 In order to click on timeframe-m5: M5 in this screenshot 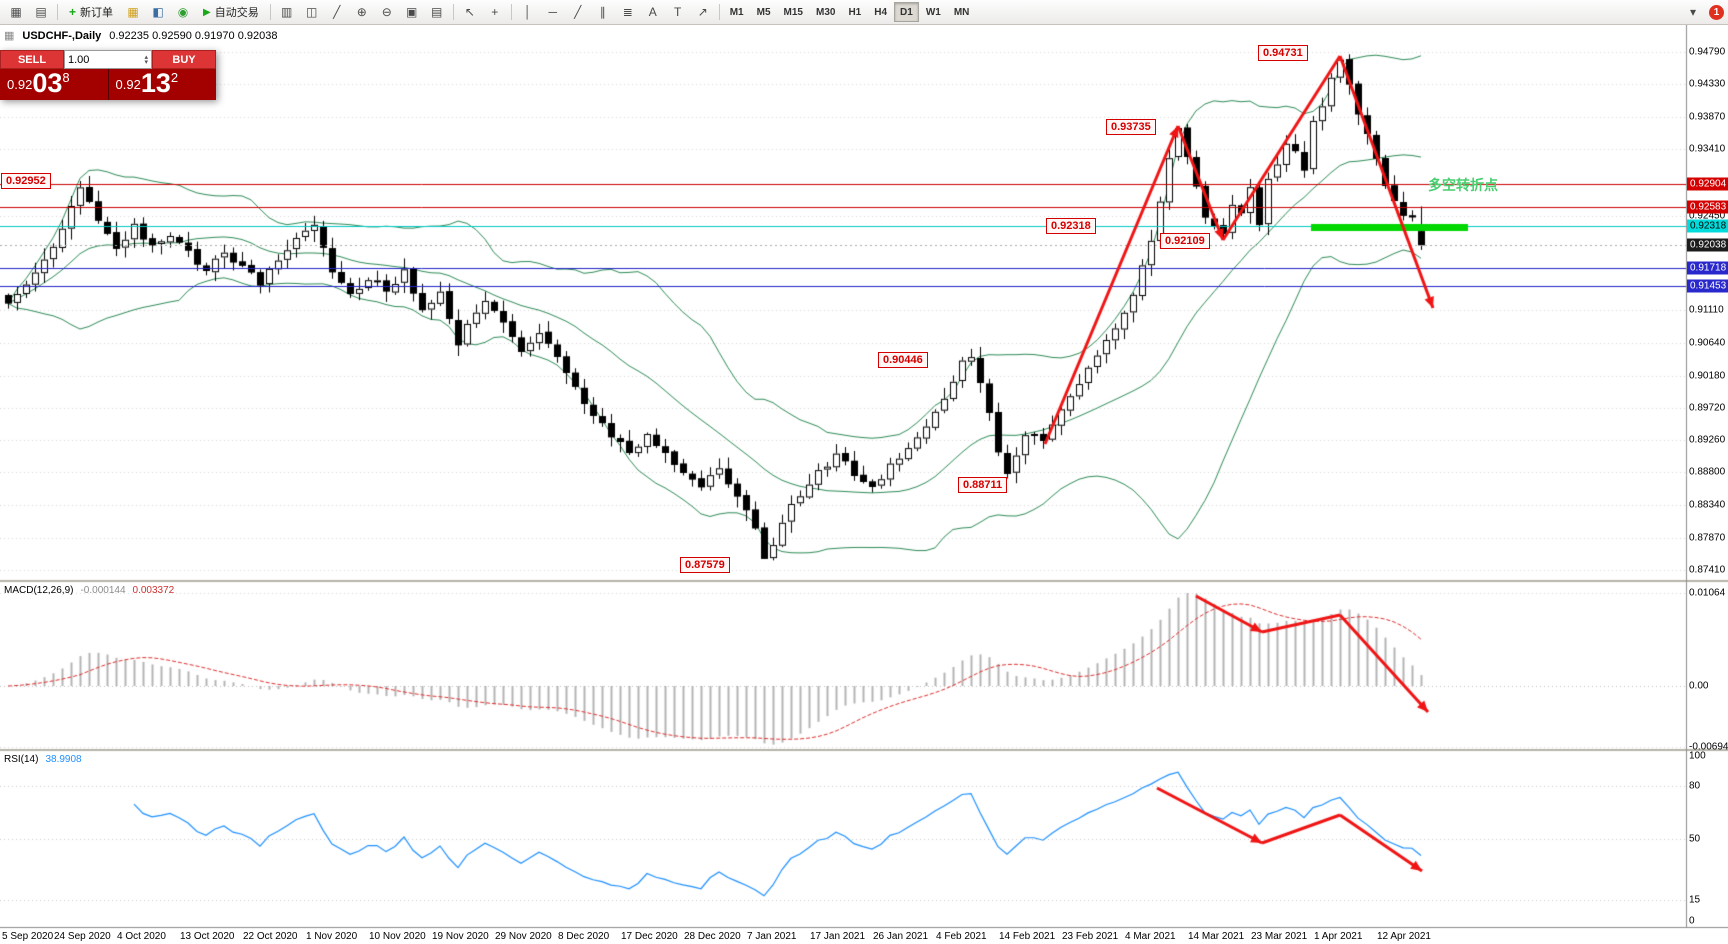, I will do `click(764, 12)`.